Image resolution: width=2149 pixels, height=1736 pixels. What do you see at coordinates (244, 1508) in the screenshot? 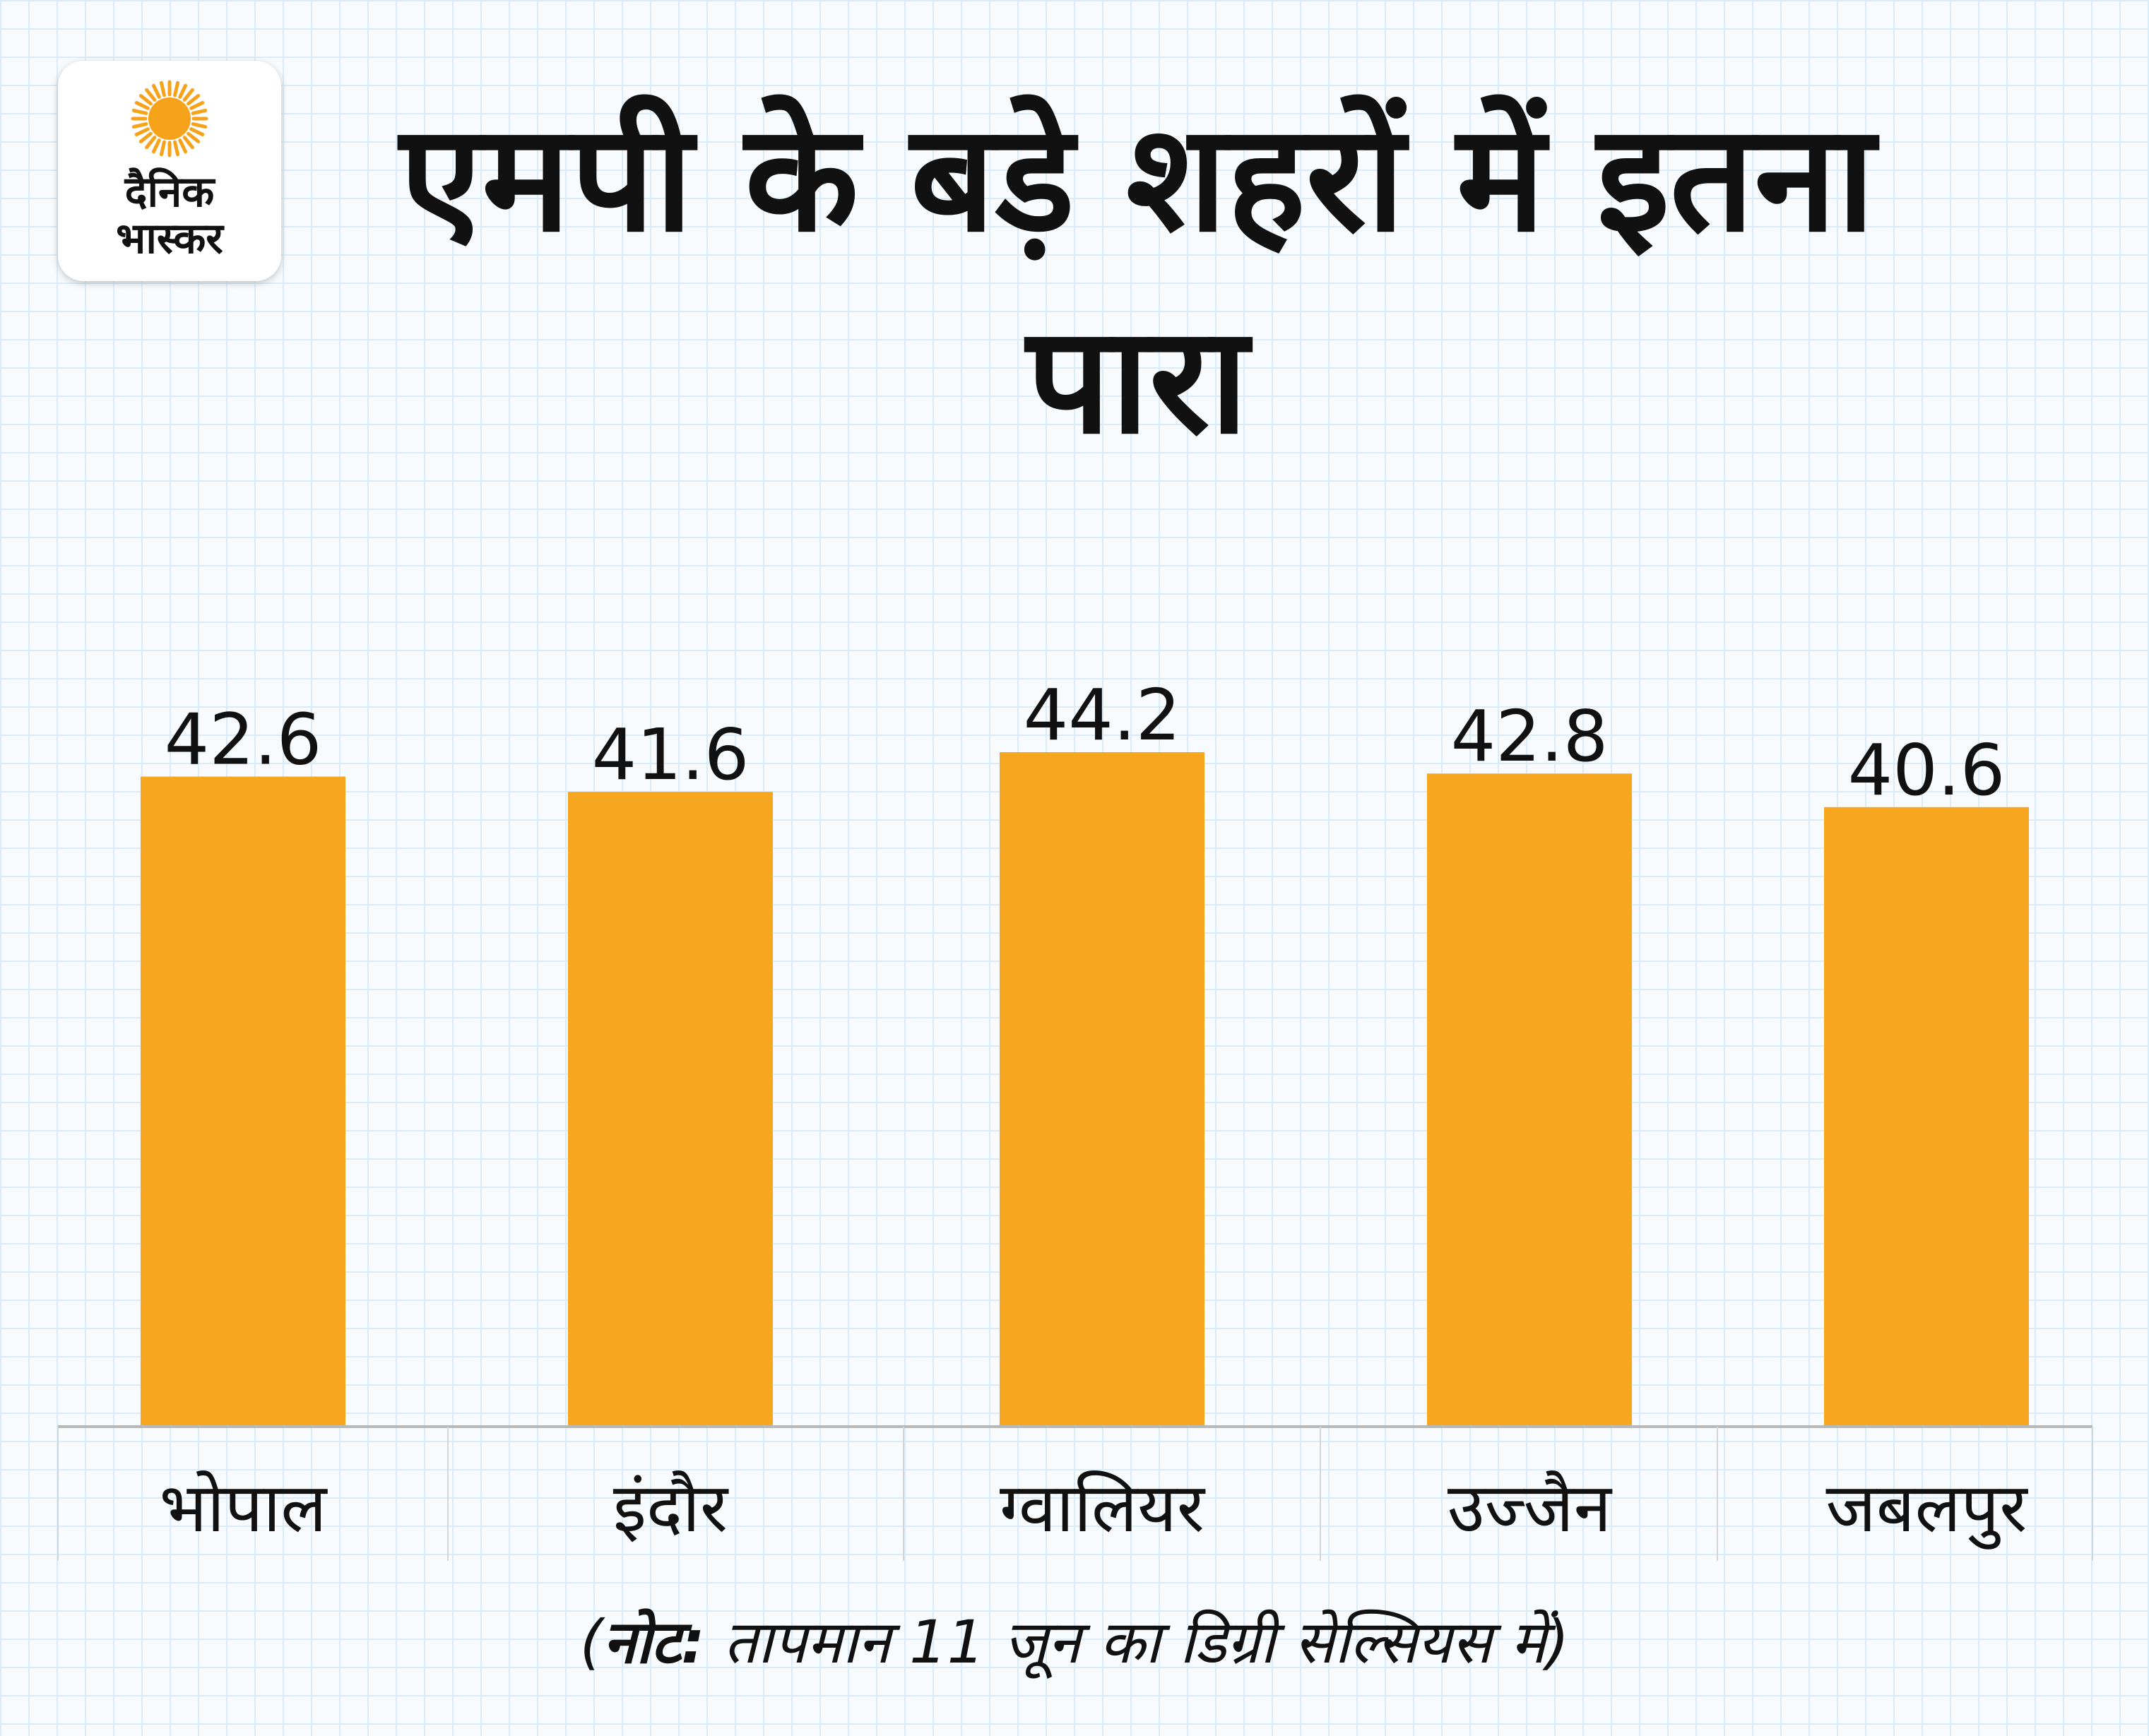
I see `category-label-1: भोपाल` at bounding box center [244, 1508].